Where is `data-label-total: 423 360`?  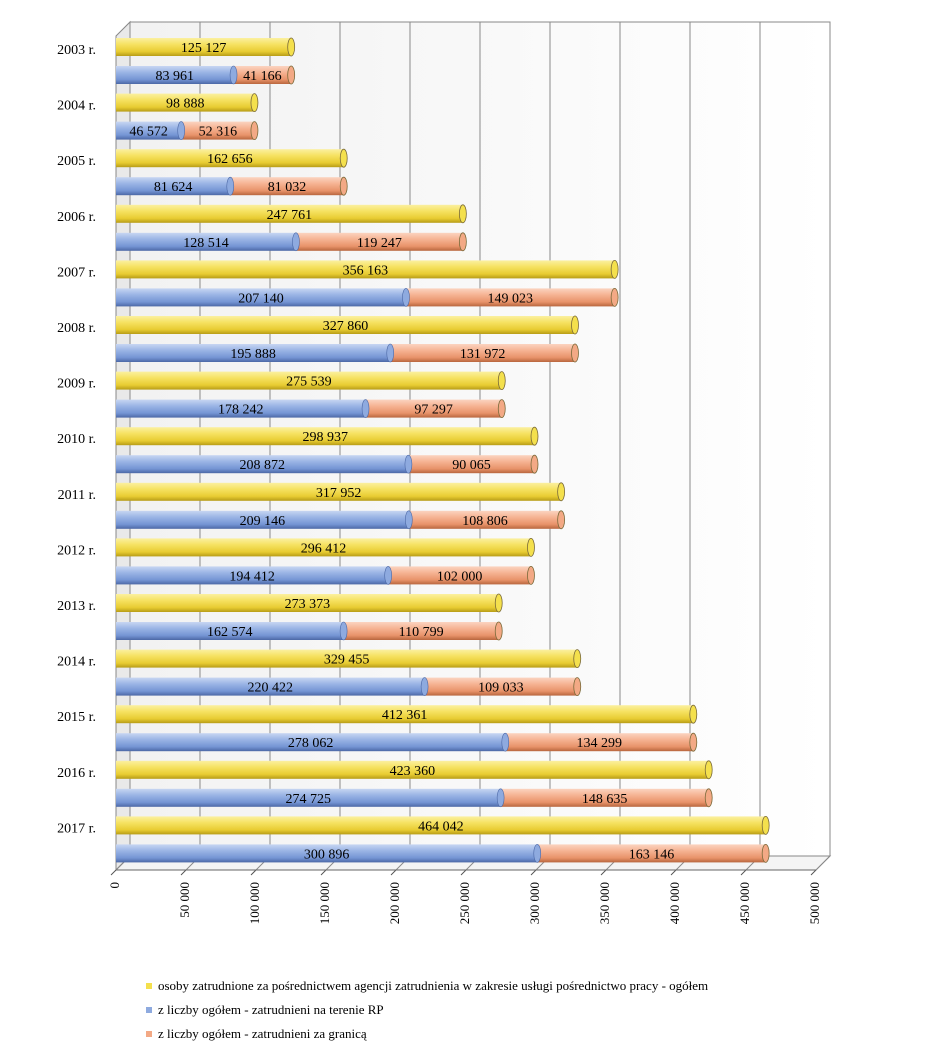 data-label-total: 423 360 is located at coordinates (413, 771).